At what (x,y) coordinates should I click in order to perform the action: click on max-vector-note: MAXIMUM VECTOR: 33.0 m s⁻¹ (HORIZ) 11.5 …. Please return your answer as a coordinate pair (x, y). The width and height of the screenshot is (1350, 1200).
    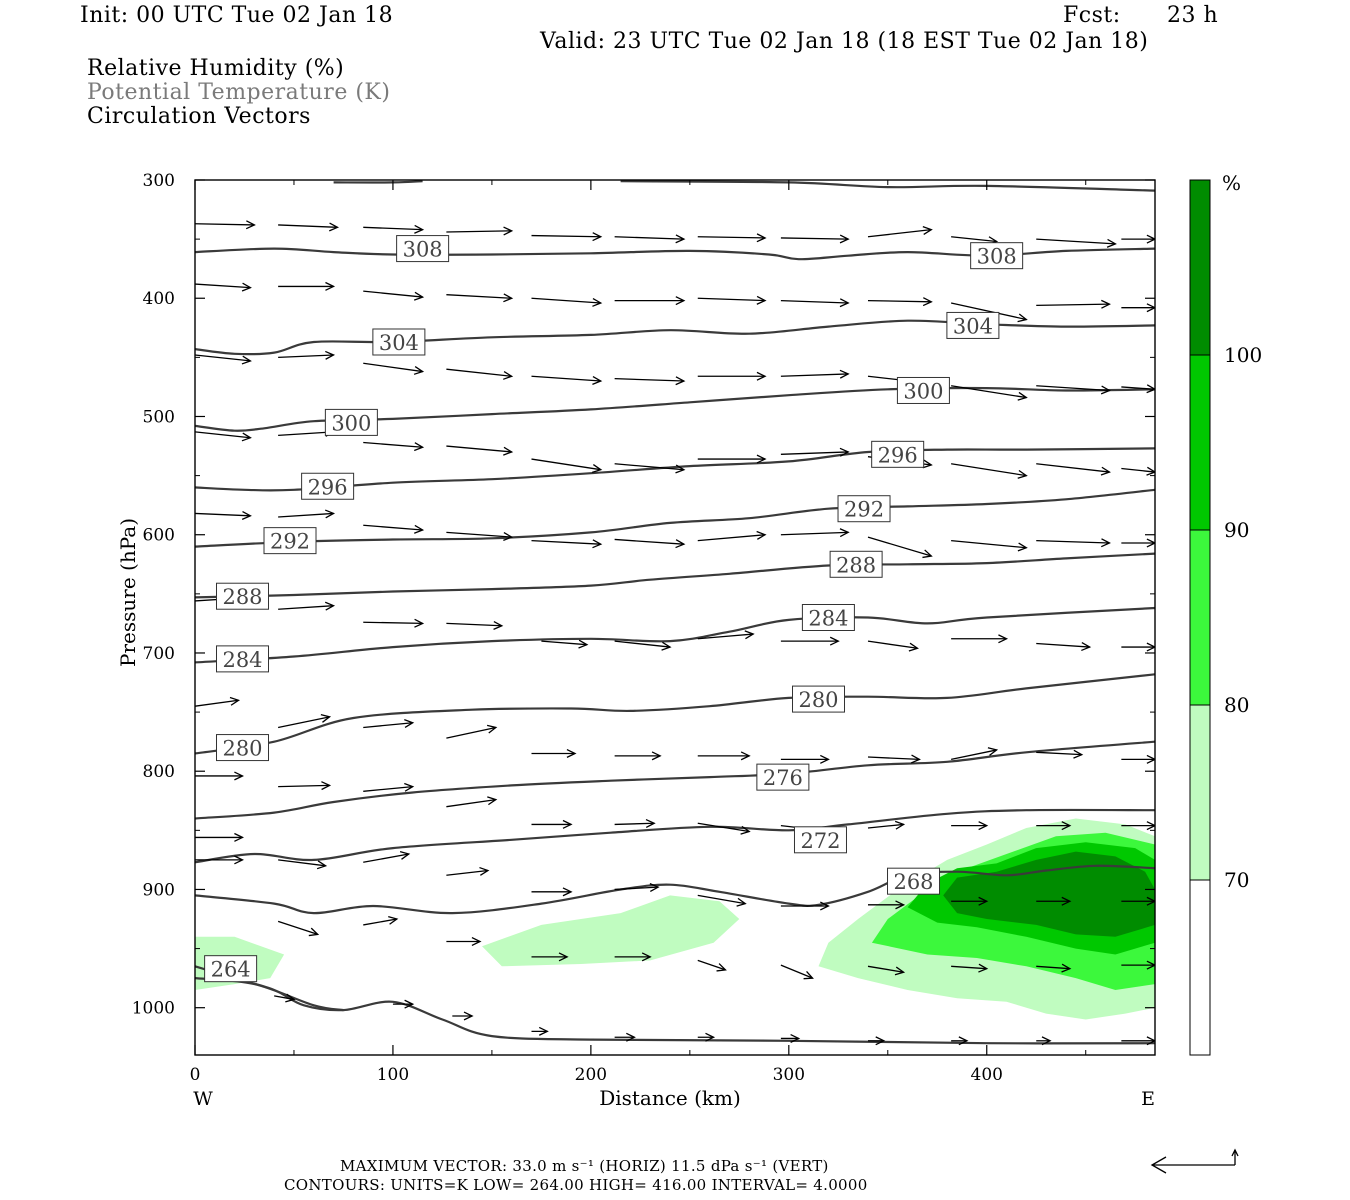
    Looking at the image, I should click on (584, 1166).